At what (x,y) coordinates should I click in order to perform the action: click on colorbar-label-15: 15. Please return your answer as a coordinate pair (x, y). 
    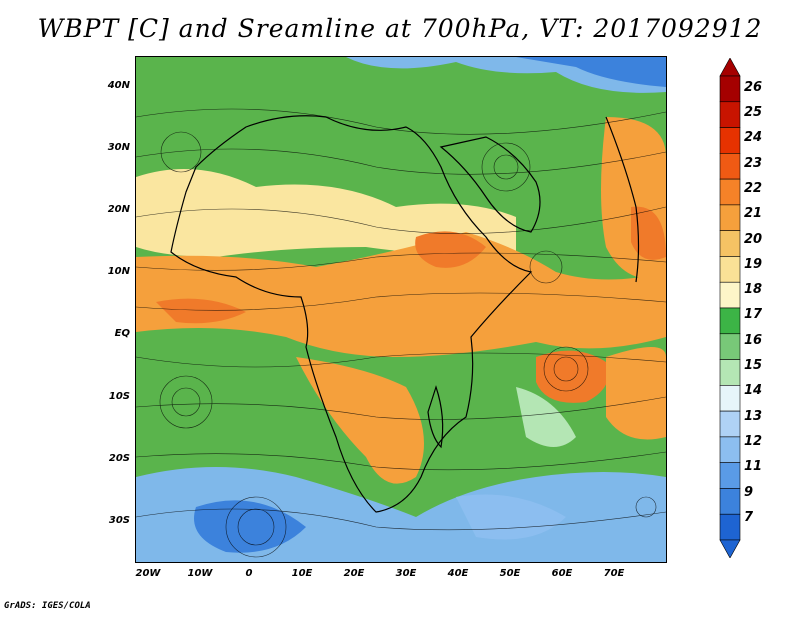
    Looking at the image, I should click on (753, 365).